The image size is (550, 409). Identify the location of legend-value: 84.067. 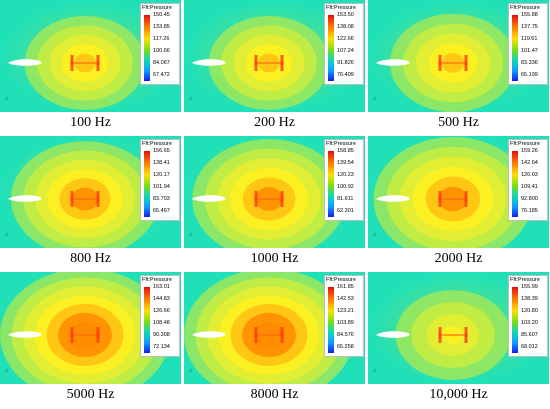
(161, 63).